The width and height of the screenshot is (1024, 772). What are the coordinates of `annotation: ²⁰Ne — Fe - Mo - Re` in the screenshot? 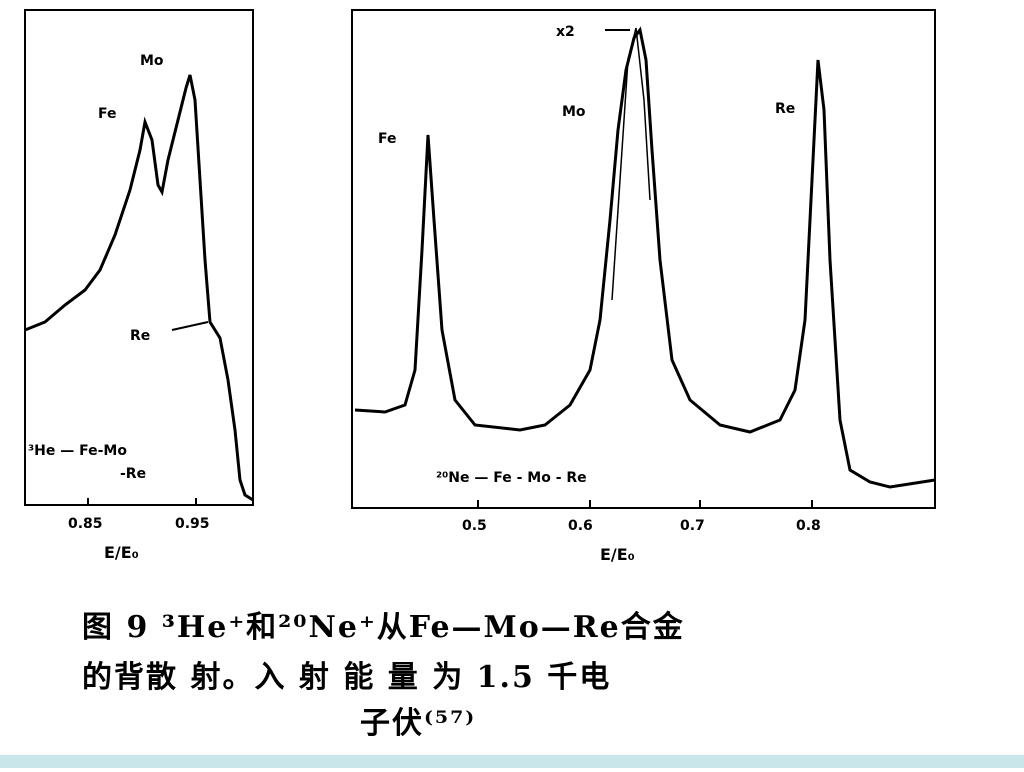 It's located at (511, 478).